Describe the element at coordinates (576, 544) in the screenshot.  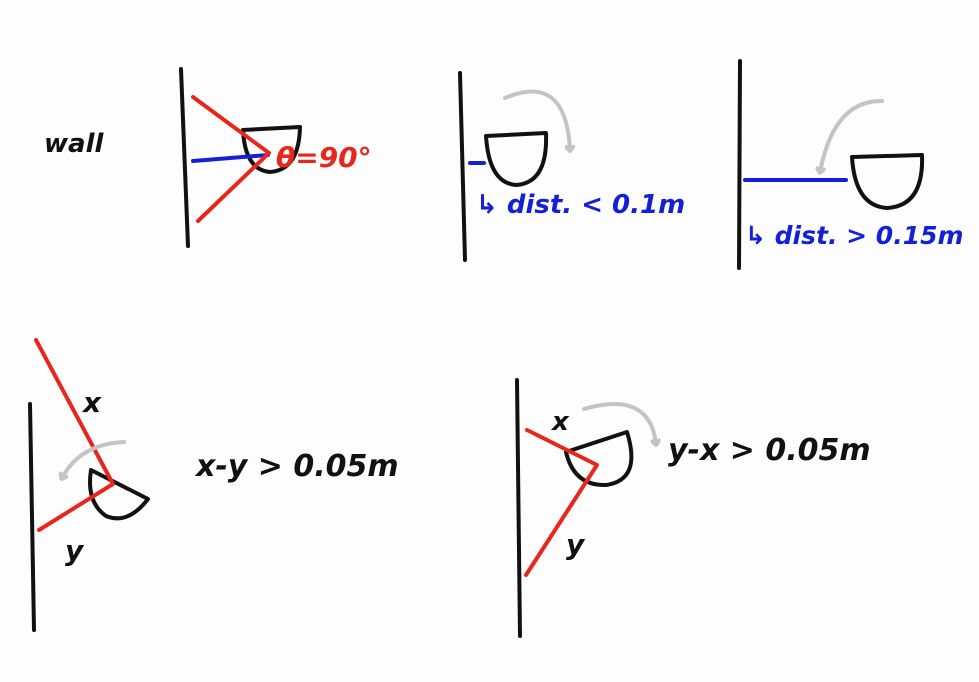
I see `y-label-right: y` at that location.